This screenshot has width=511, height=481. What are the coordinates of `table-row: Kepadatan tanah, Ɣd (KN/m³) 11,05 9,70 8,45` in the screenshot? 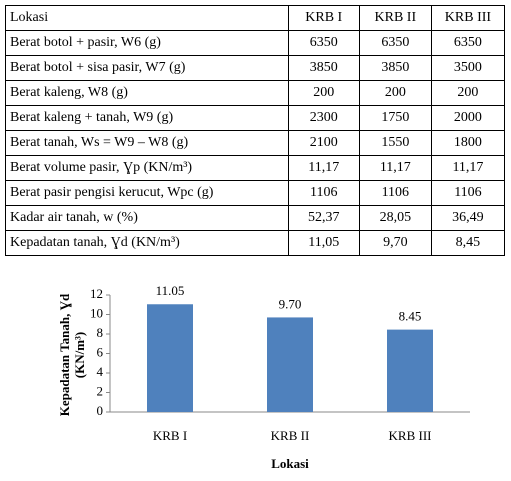 It's located at (255, 243).